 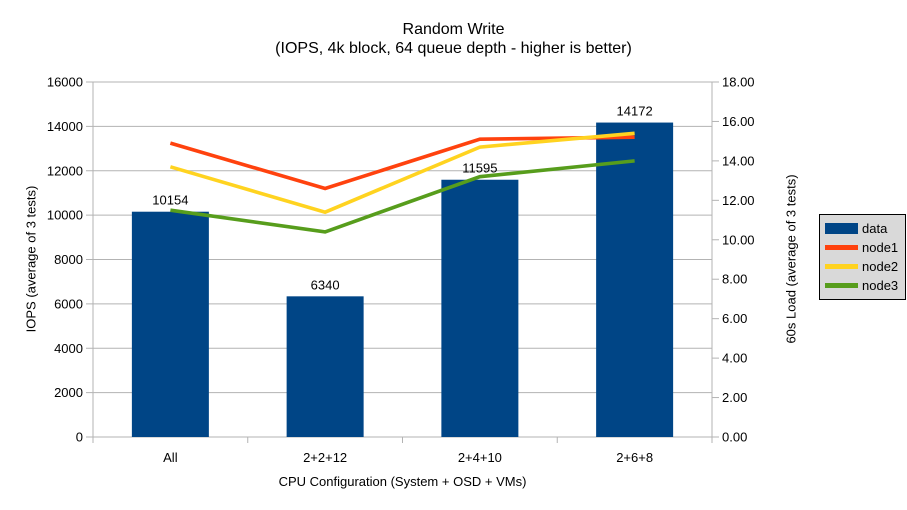 What do you see at coordinates (65, 215) in the screenshot?
I see `left-axis-tick-label: 10000` at bounding box center [65, 215].